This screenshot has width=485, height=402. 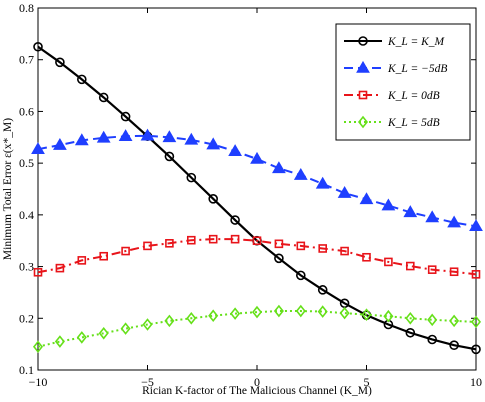 What do you see at coordinates (395, 42) in the screenshot?
I see `legend-item: K_L = K_M` at bounding box center [395, 42].